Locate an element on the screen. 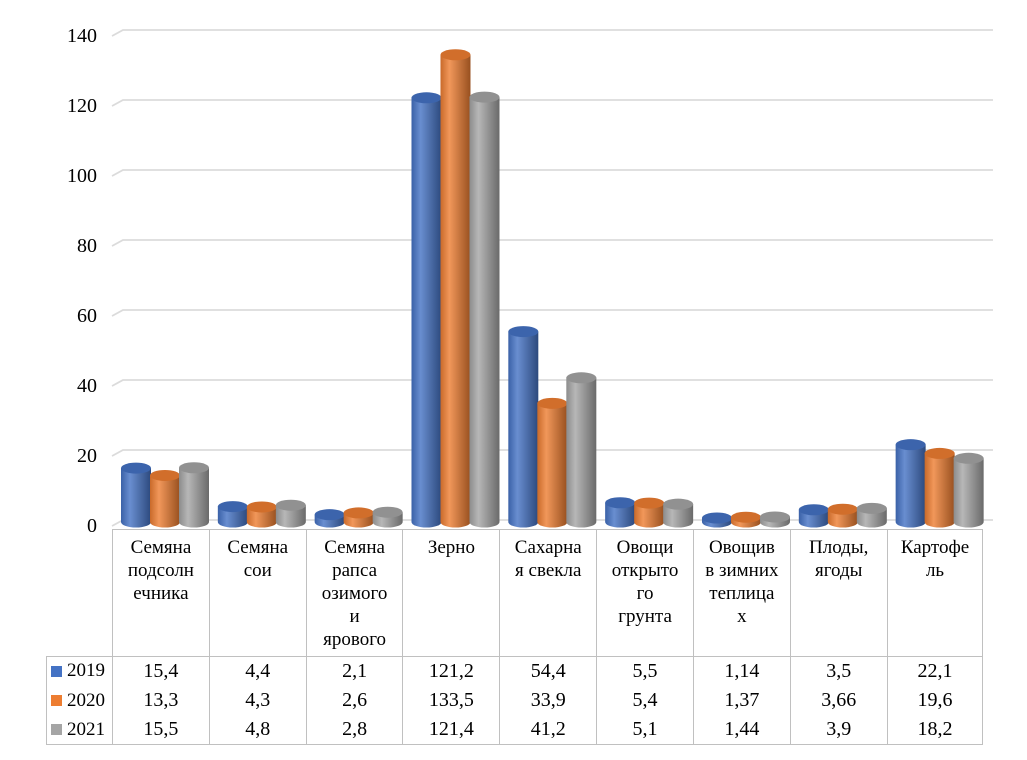 The image size is (1027, 760). bar-2019-cat1 is located at coordinates (232, 514).